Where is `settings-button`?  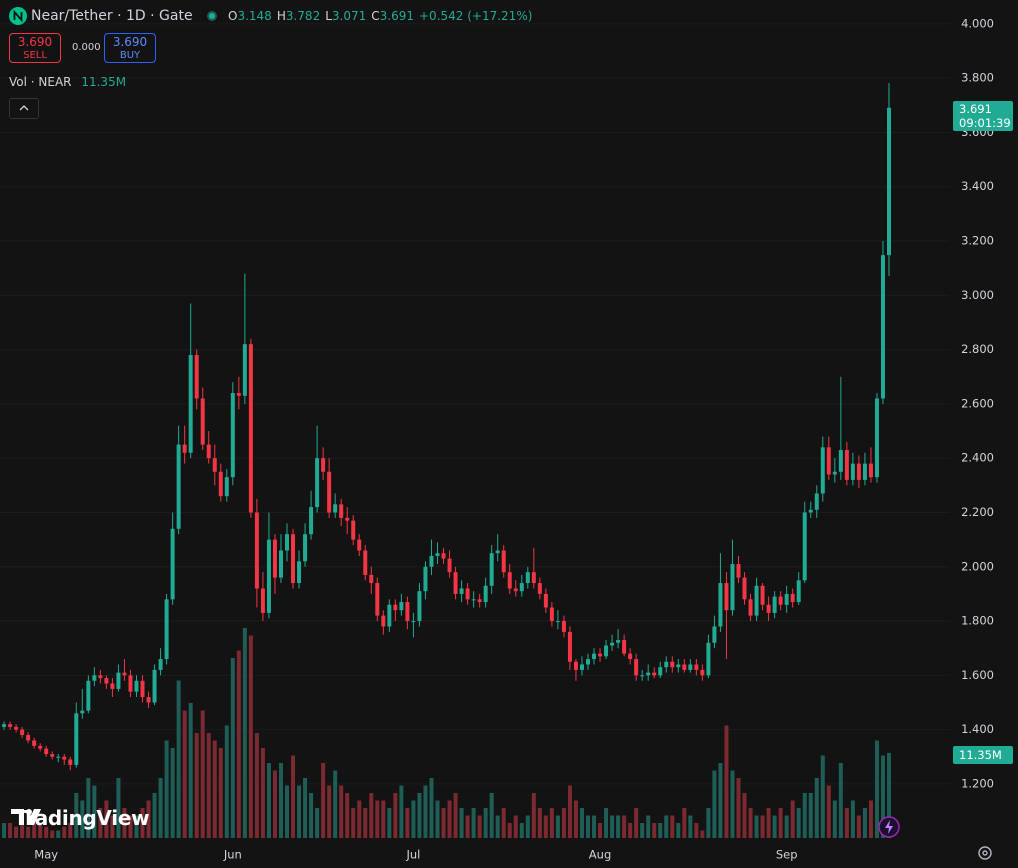 settings-button is located at coordinates (985, 853).